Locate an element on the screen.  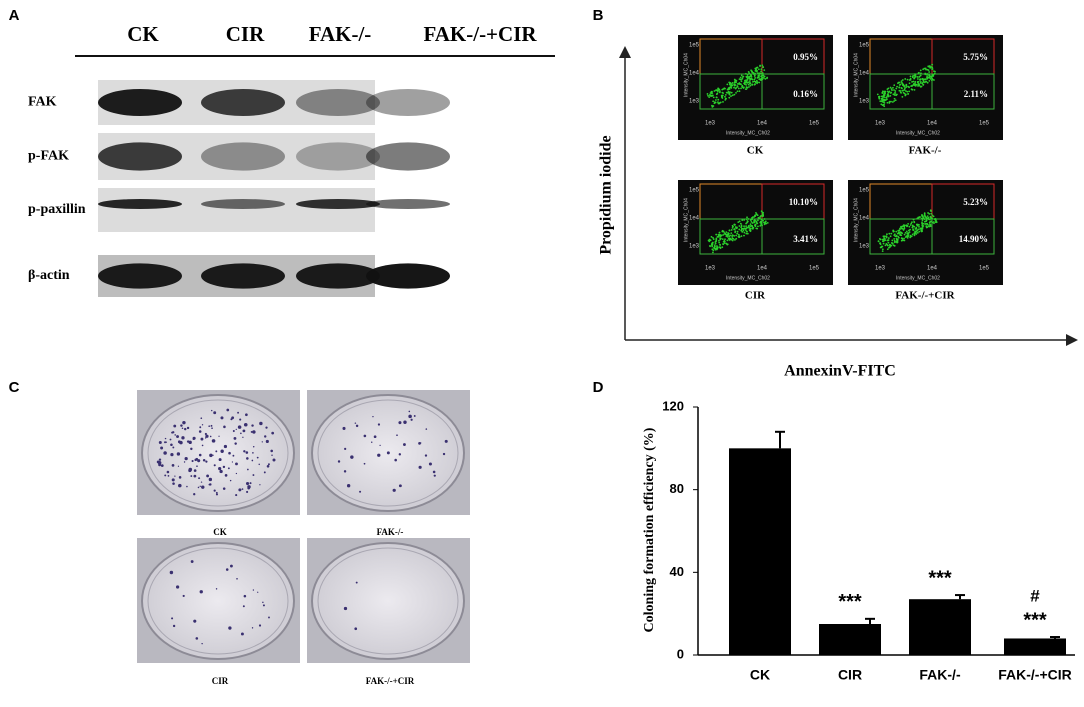
label: CK is located at coordinates (755, 151).